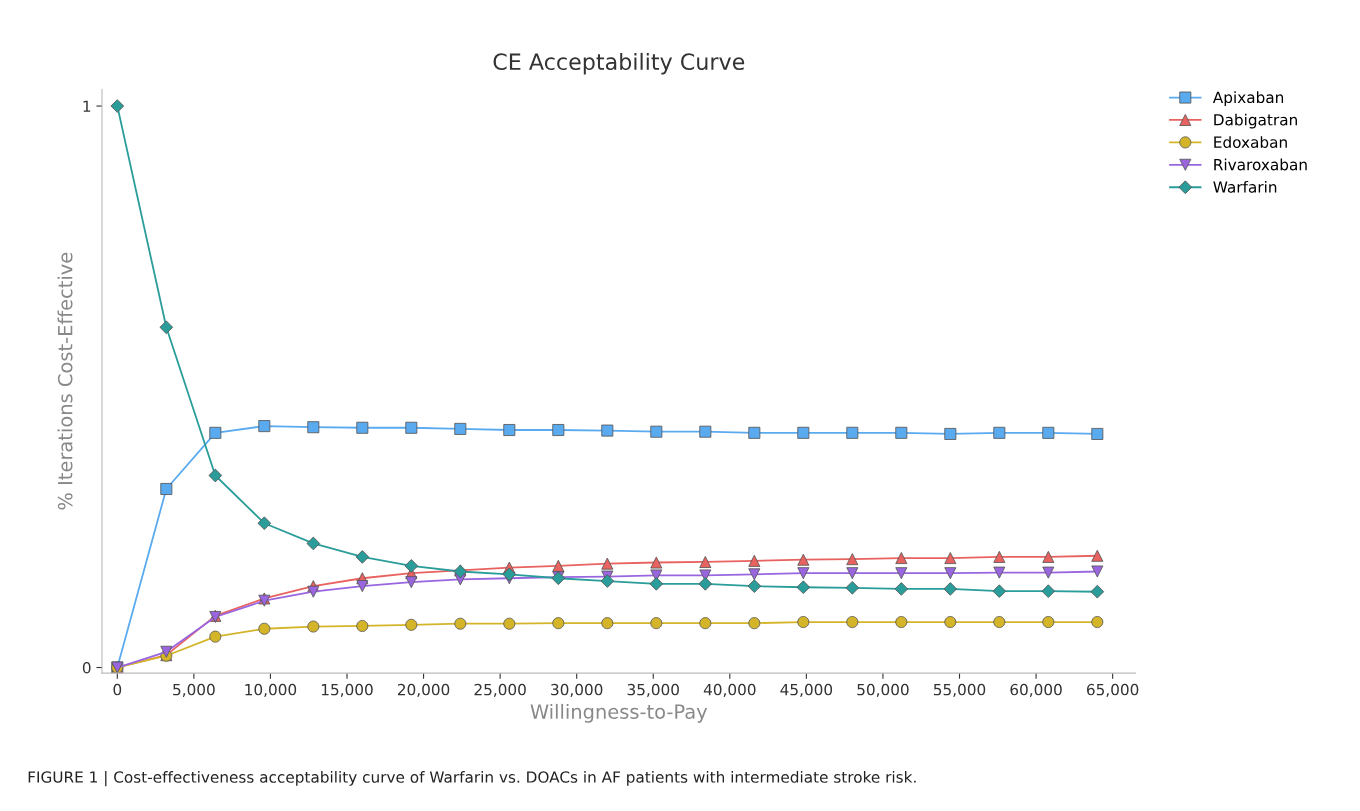 The height and width of the screenshot is (811, 1360). I want to click on x-tick-label: 45,000, so click(806, 690).